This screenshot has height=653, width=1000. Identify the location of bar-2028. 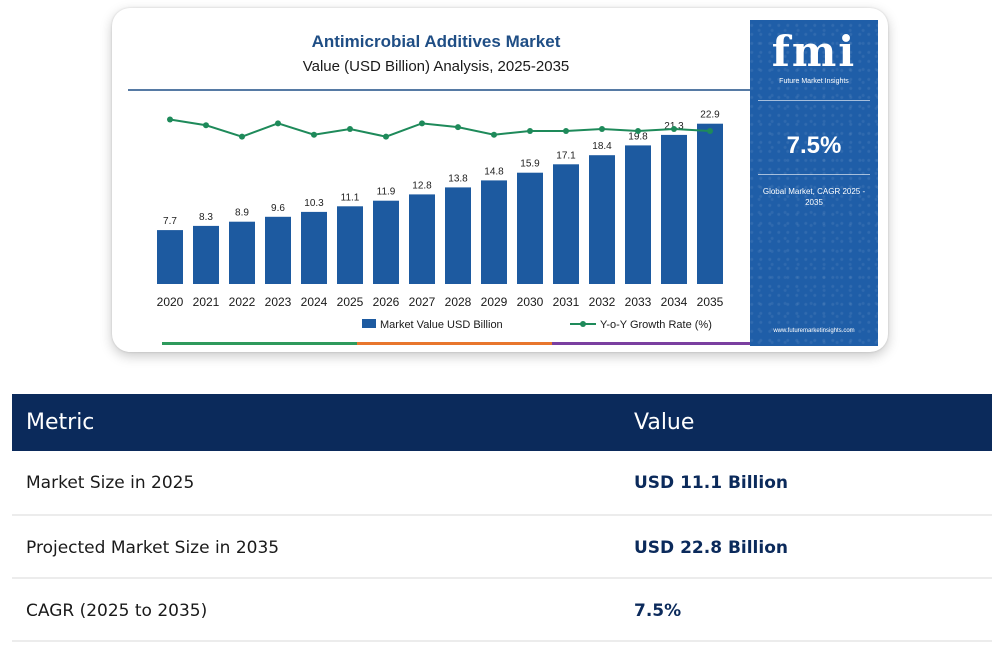
(458, 235).